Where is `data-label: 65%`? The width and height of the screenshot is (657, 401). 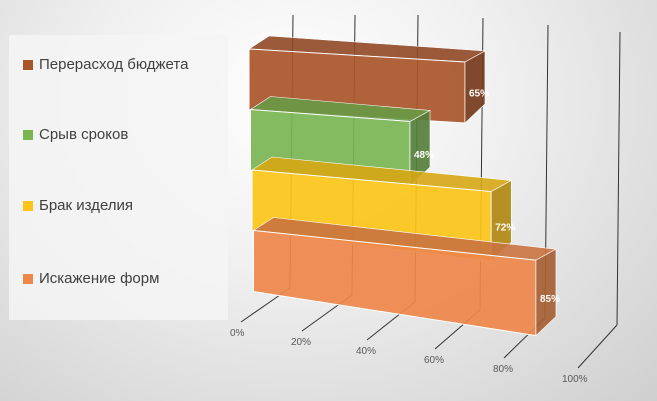
data-label: 65% is located at coordinates (479, 93).